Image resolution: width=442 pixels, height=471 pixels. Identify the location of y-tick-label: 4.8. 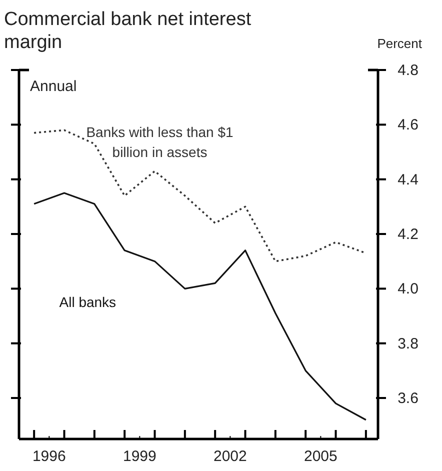
(408, 70).